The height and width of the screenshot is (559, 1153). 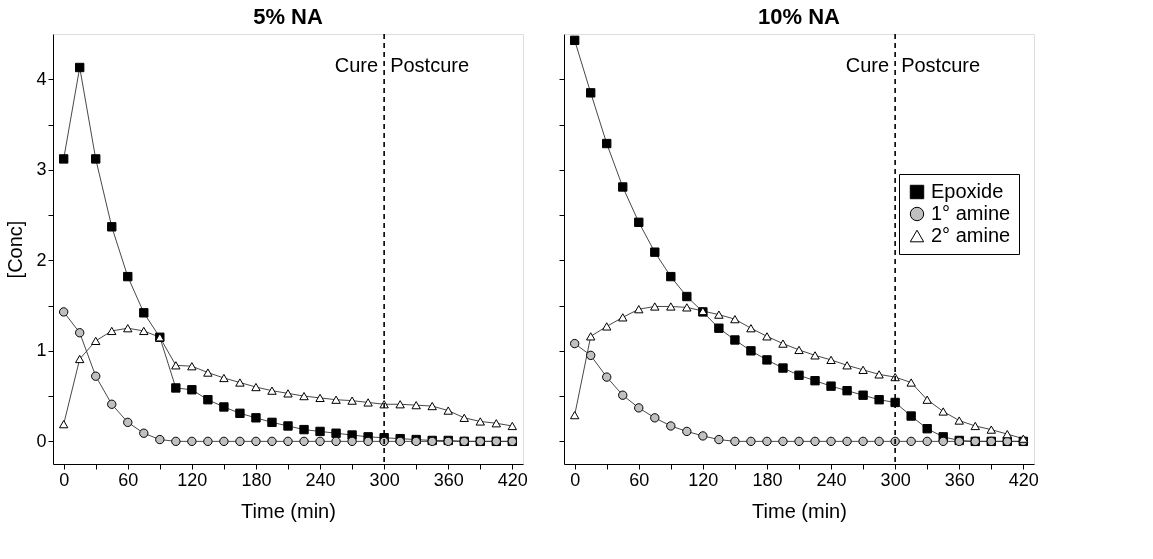 What do you see at coordinates (15, 249) in the screenshot?
I see `y-axis-title: [Conc]` at bounding box center [15, 249].